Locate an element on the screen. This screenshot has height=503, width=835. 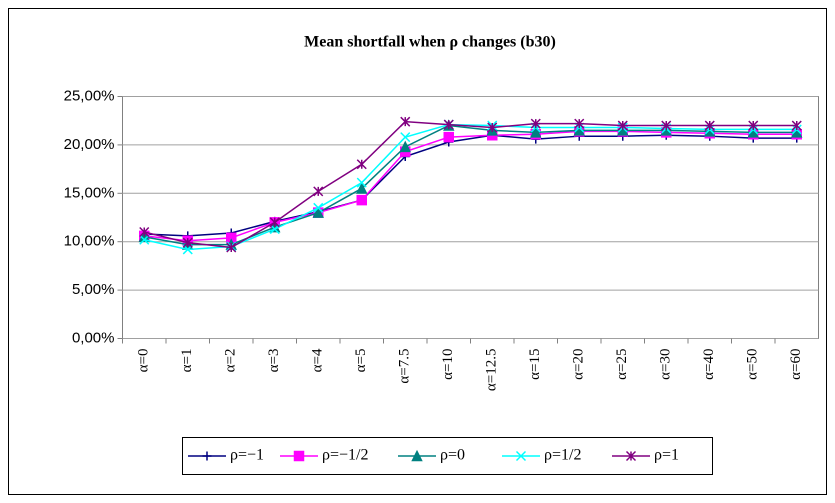
x-tick-label: α=5 is located at coordinates (361, 361).